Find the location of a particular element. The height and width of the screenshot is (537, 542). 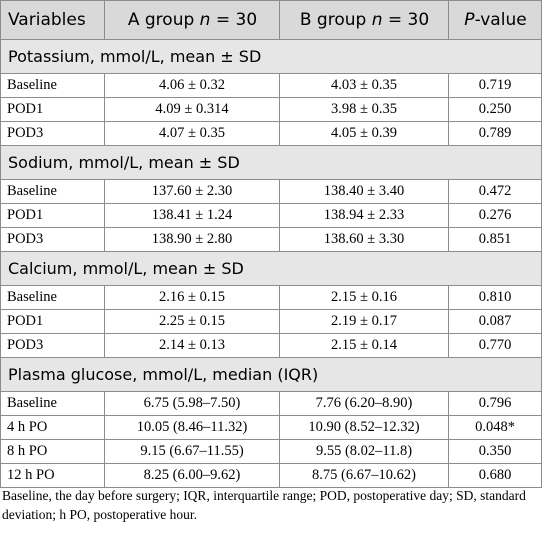

p-value: 0.851 is located at coordinates (495, 239).